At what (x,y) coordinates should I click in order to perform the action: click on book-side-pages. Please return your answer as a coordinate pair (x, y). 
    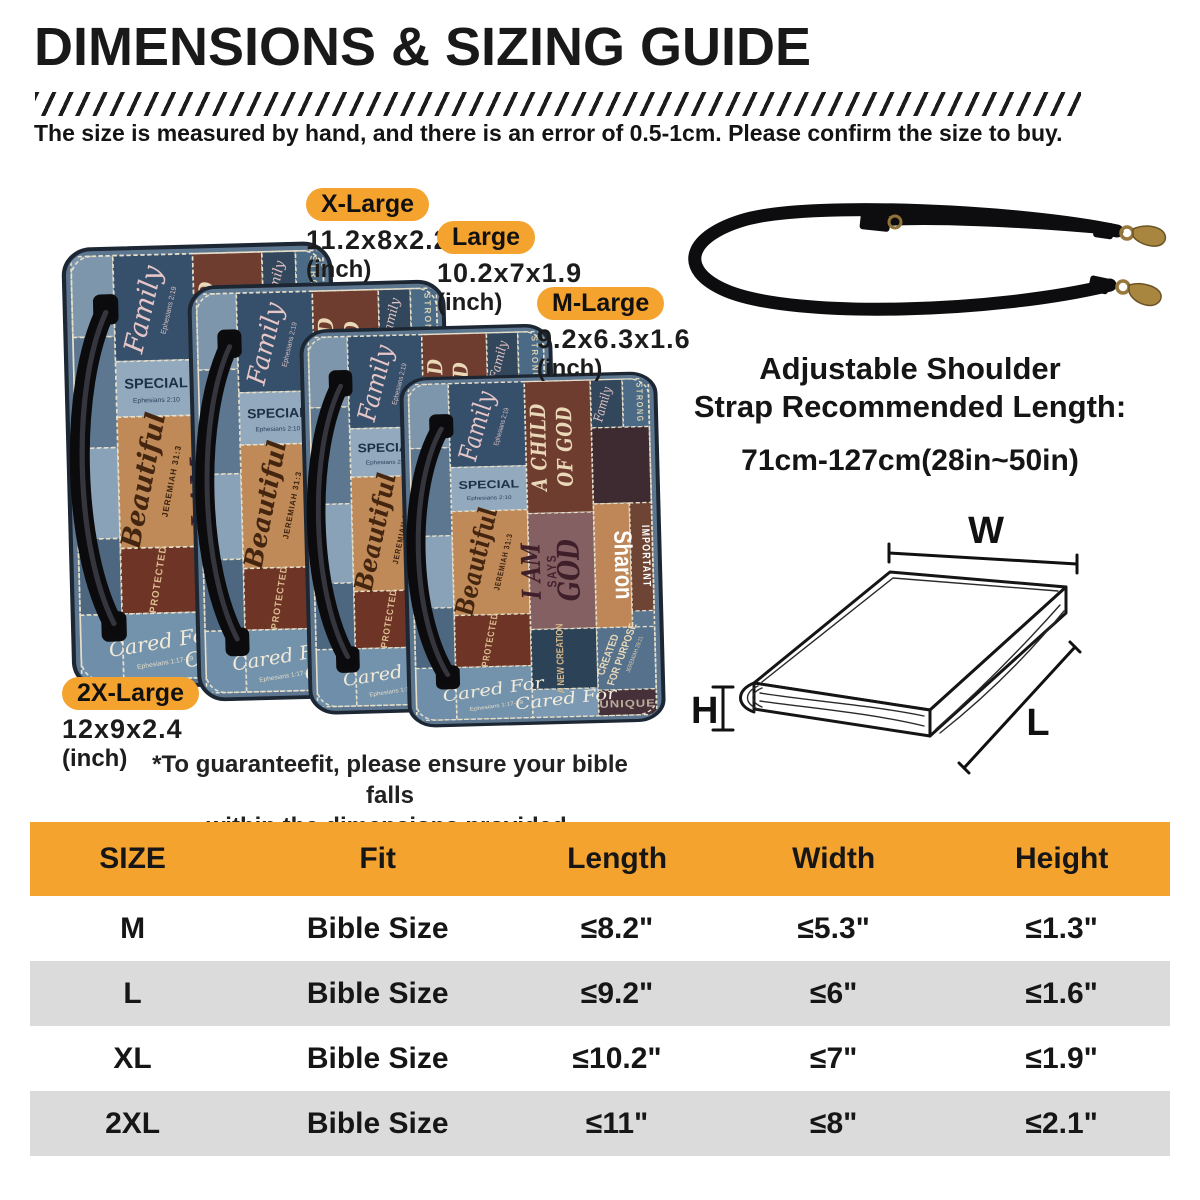
    Looking at the image, I should click on (998, 661).